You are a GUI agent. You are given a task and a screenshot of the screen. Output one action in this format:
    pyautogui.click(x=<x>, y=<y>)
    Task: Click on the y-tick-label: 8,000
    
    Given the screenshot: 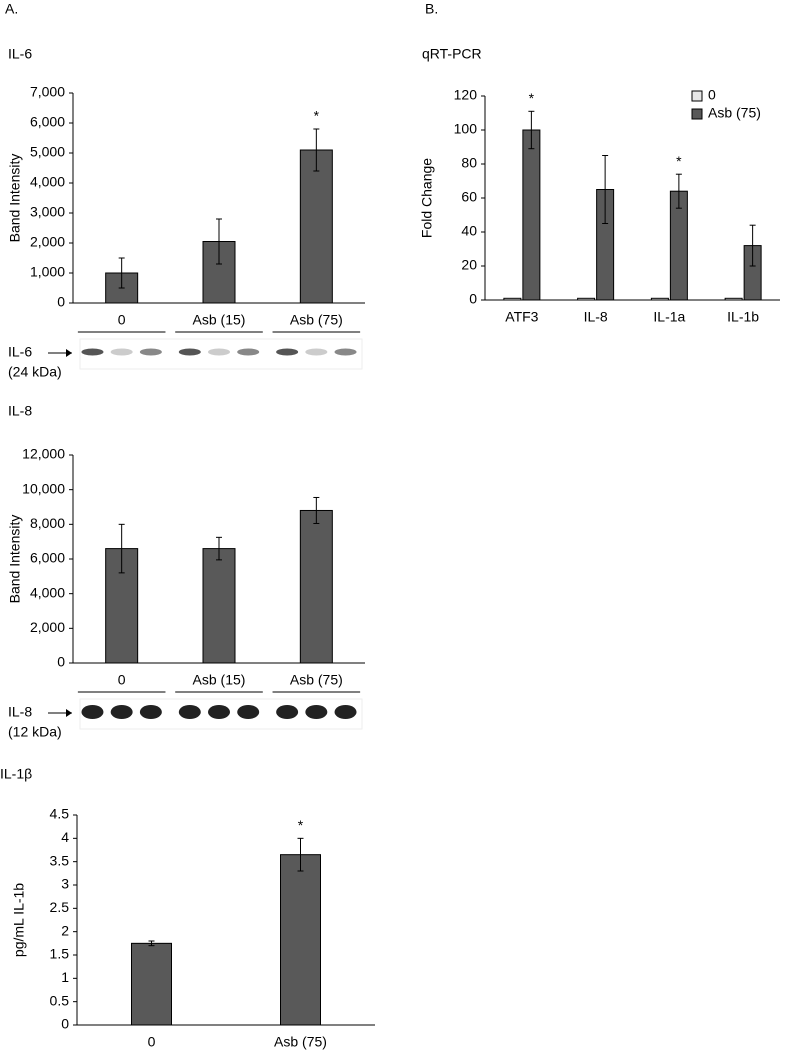 What is the action you would take?
    pyautogui.click(x=47, y=523)
    